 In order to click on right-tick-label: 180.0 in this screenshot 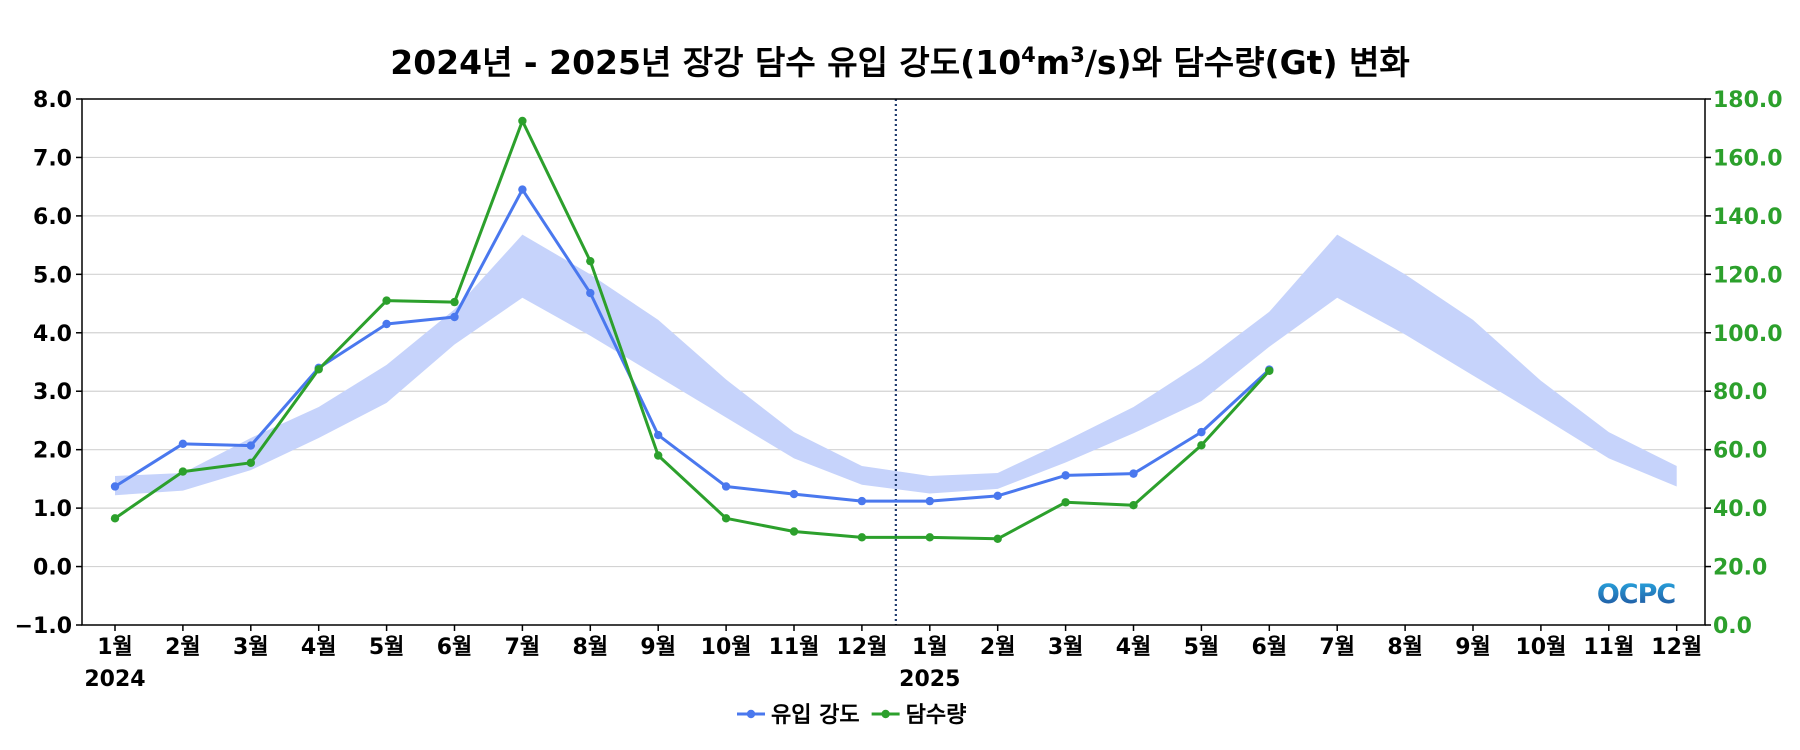, I will do `click(1748, 100)`.